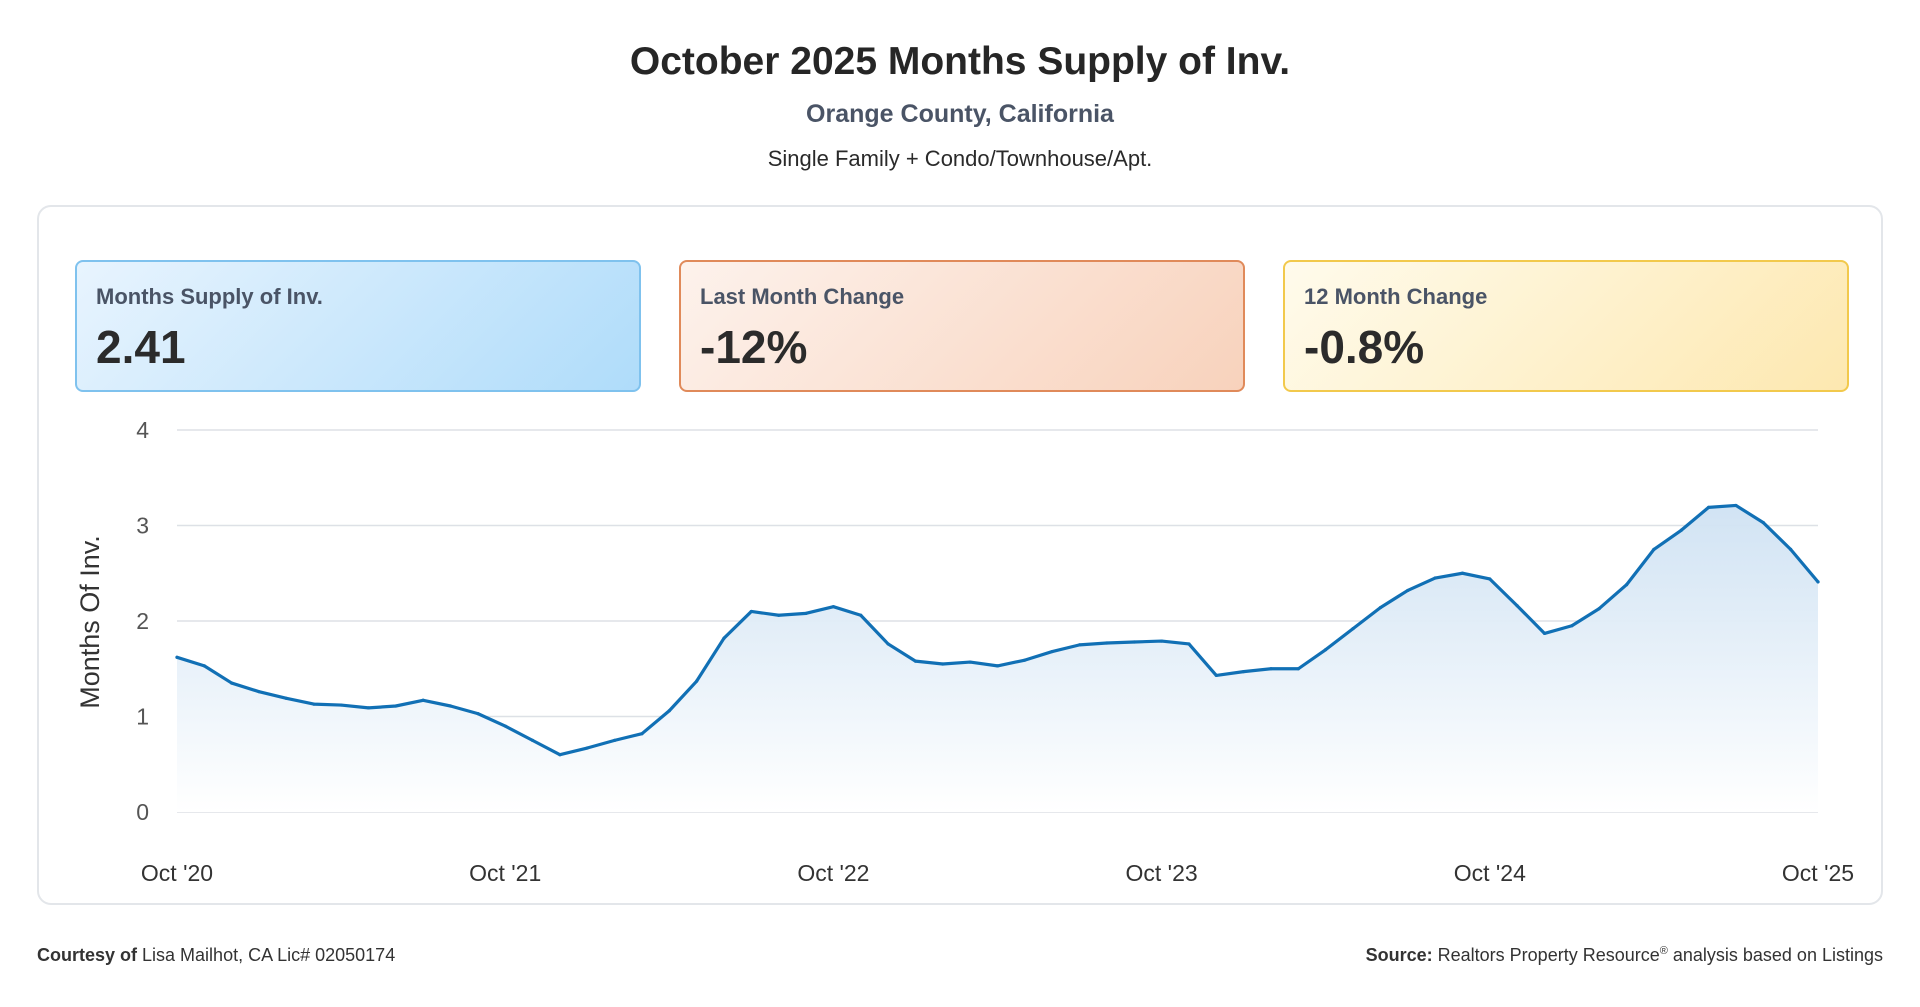  I want to click on x-tick-label: Oct '23, so click(1162, 873).